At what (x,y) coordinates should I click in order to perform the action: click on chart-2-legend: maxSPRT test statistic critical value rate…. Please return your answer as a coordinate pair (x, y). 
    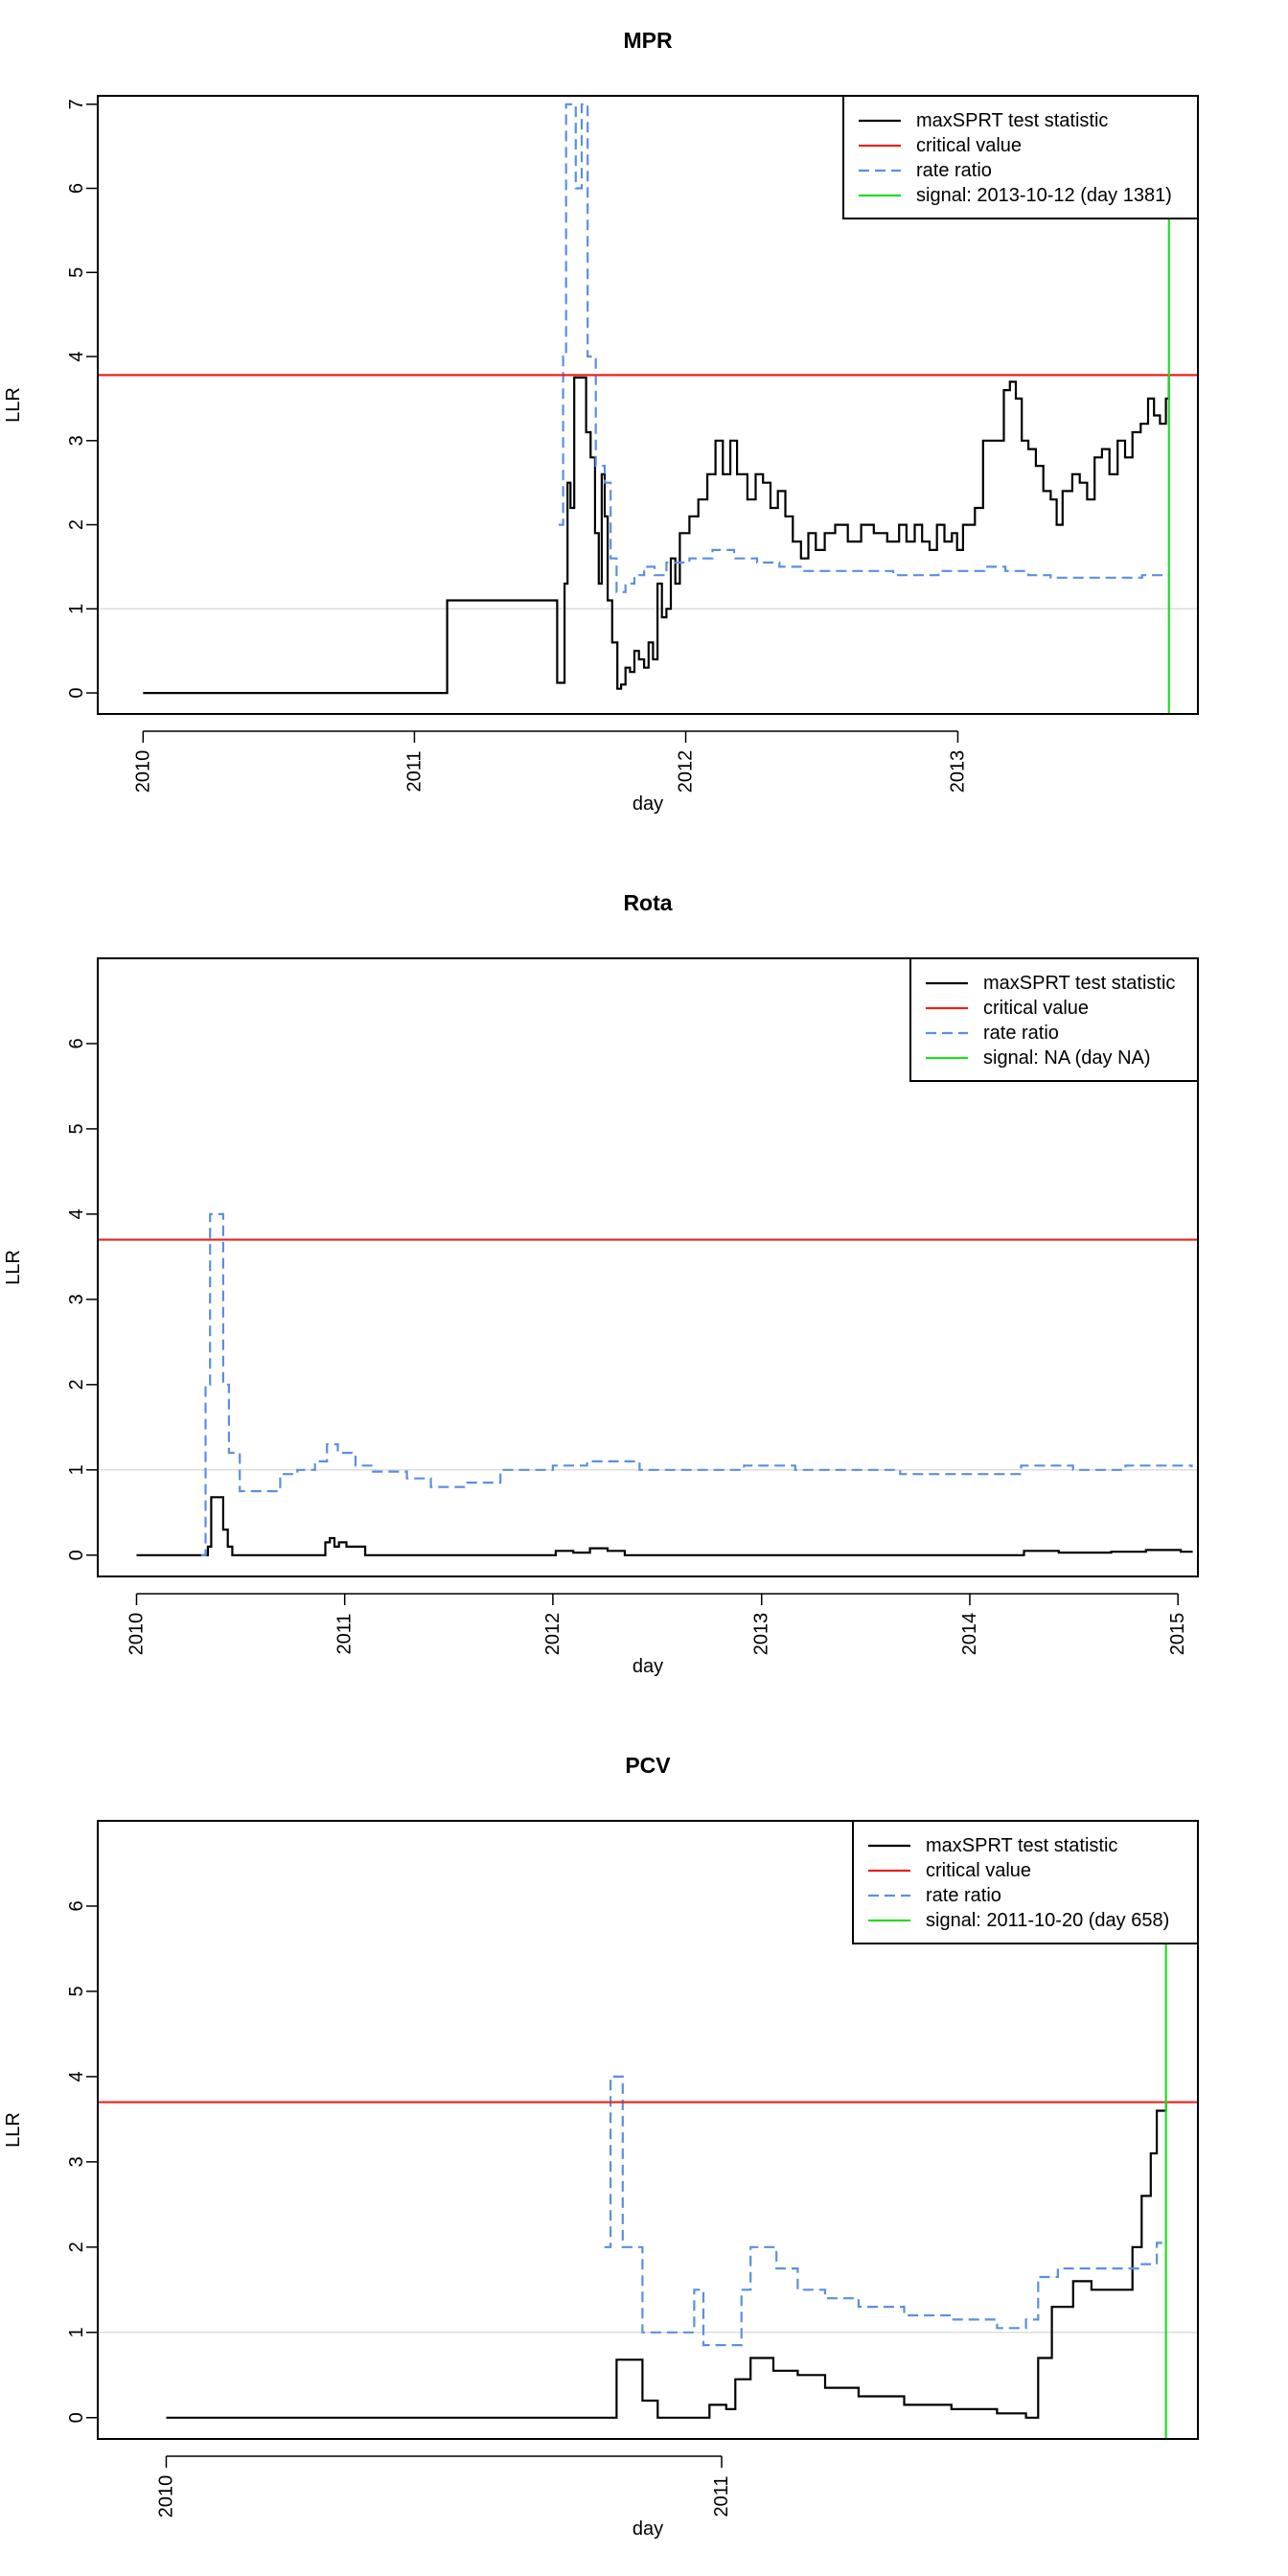
    Looking at the image, I should click on (1025, 1882).